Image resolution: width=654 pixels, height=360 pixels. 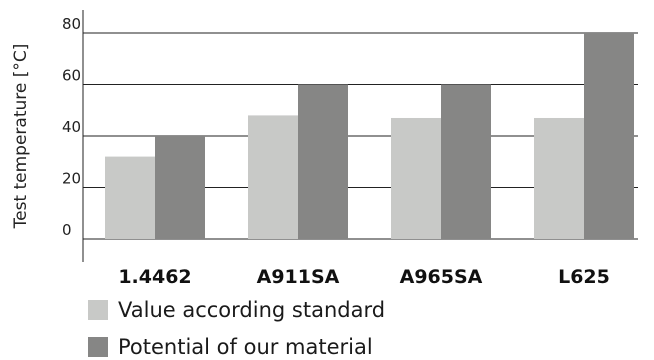 I want to click on x-tick-label: 1.4462, so click(x=154, y=277).